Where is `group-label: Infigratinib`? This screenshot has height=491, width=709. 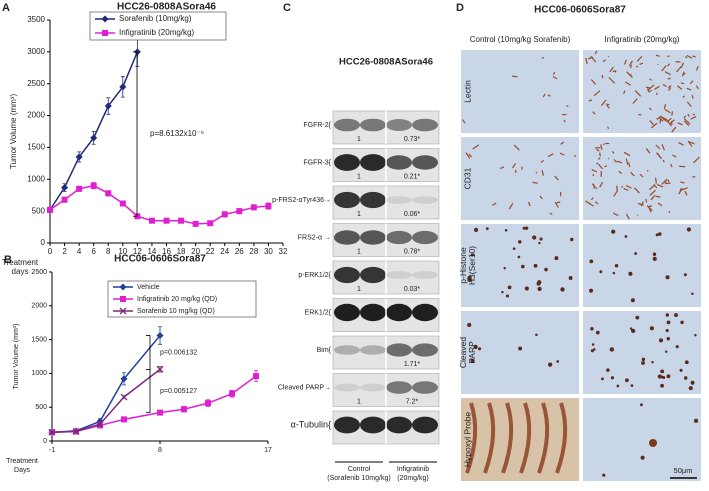 group-label: Infigratinib is located at coordinates (413, 469).